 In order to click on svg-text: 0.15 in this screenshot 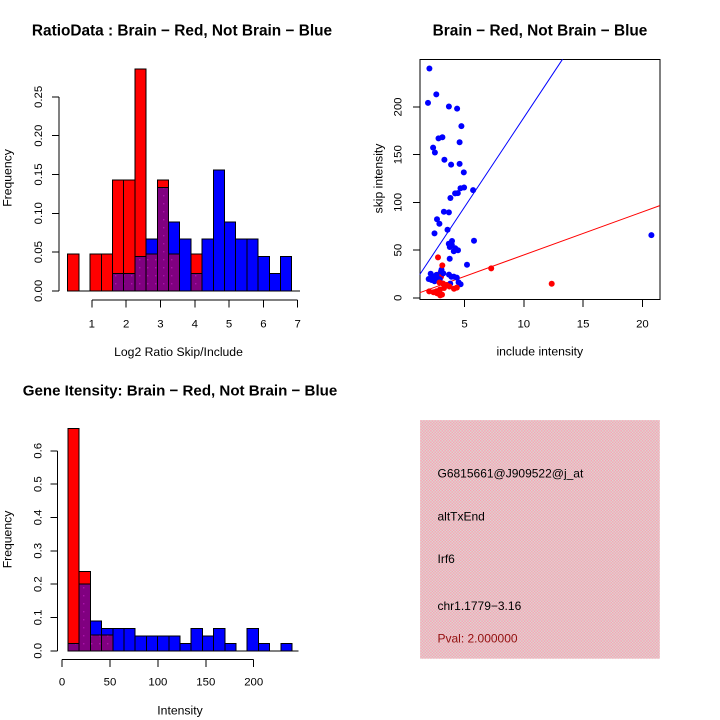, I will do `click(39, 174)`.